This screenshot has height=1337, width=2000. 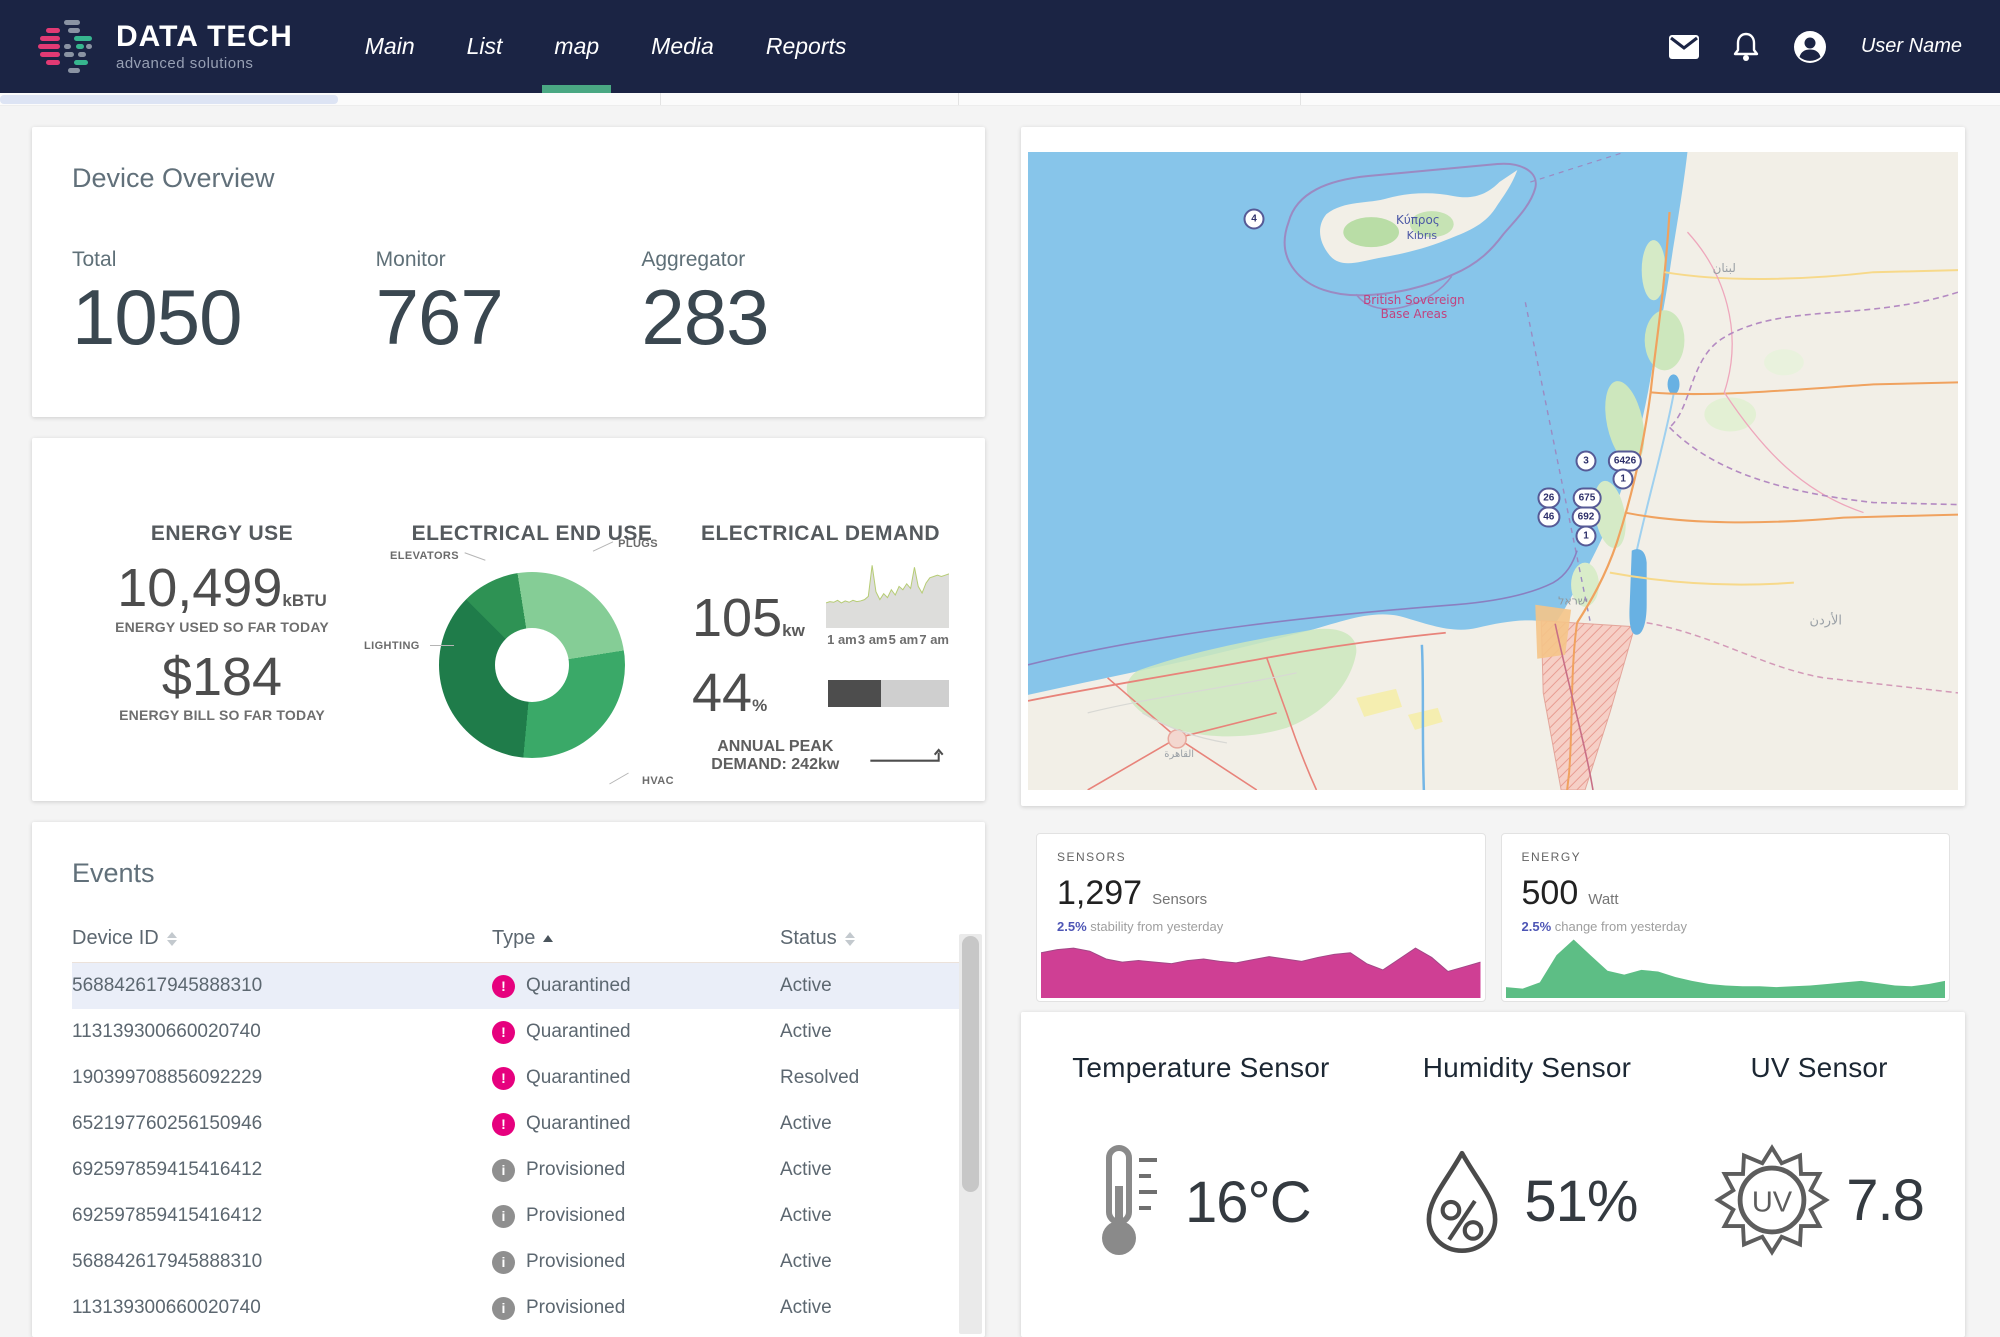 What do you see at coordinates (873, 938) in the screenshot?
I see `column-header-status: Status` at bounding box center [873, 938].